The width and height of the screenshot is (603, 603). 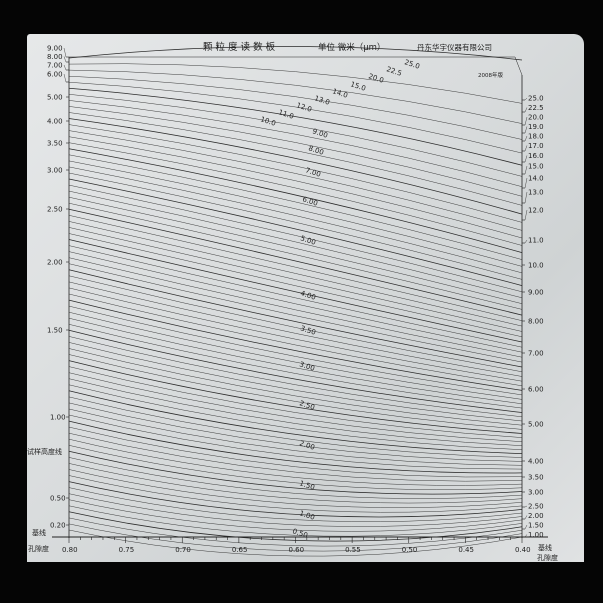 I want to click on right-tick-label: 6.00, so click(x=536, y=390).